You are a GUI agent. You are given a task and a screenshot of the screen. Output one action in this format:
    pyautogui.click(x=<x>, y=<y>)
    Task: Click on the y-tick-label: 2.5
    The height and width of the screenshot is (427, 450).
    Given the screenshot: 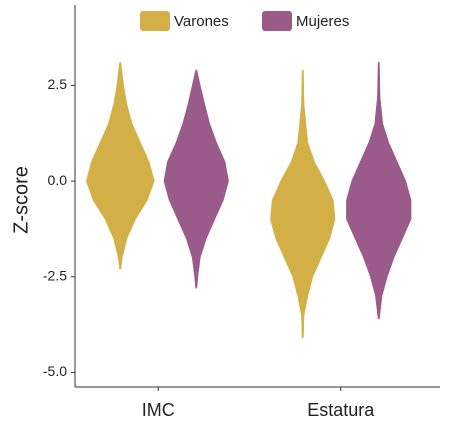 What is the action you would take?
    pyautogui.click(x=58, y=84)
    